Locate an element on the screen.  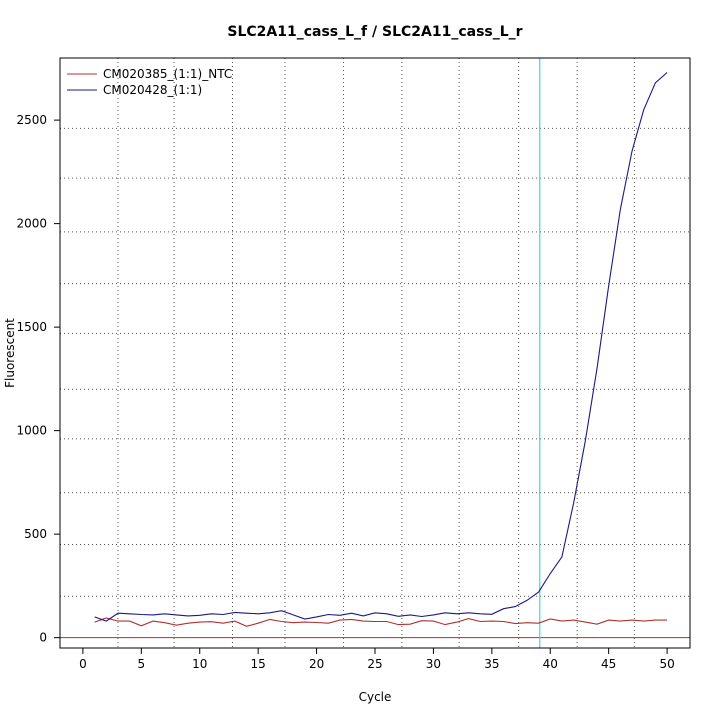
y-tick-label: 2000 is located at coordinates (31, 224).